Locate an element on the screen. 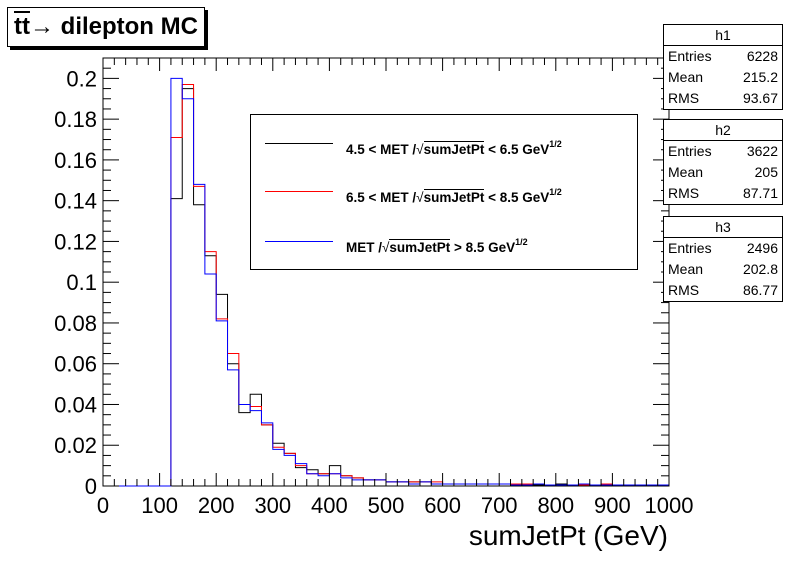 The image size is (796, 572). legend-entry: 4.5 < MET /√sumJetPt < 6.5 GeV1/2 is located at coordinates (444, 145).